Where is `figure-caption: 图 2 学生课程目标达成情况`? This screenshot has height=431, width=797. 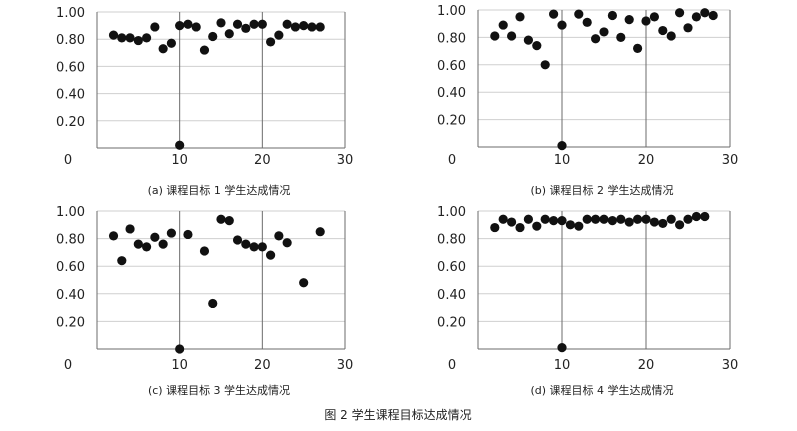 figure-caption: 图 2 学生课程目标达成情况 is located at coordinates (397, 414).